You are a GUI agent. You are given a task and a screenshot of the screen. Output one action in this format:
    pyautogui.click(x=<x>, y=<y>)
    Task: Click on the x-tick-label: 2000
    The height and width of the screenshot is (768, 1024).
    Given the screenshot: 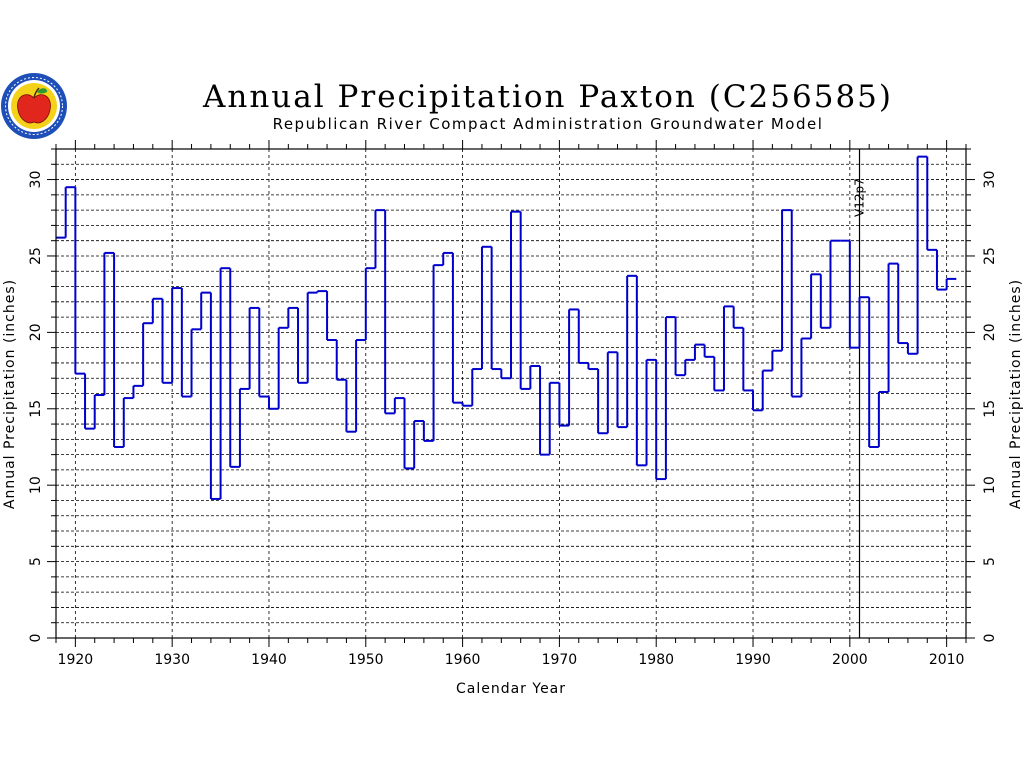 What is the action you would take?
    pyautogui.click(x=850, y=660)
    